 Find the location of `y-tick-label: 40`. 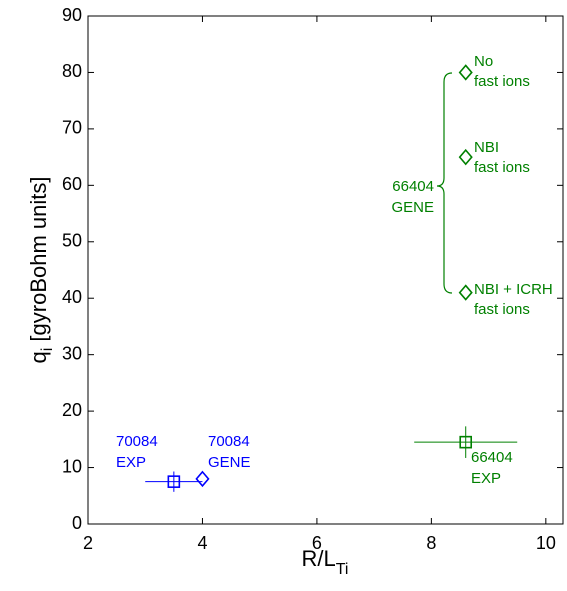

y-tick-label: 40 is located at coordinates (72, 297).